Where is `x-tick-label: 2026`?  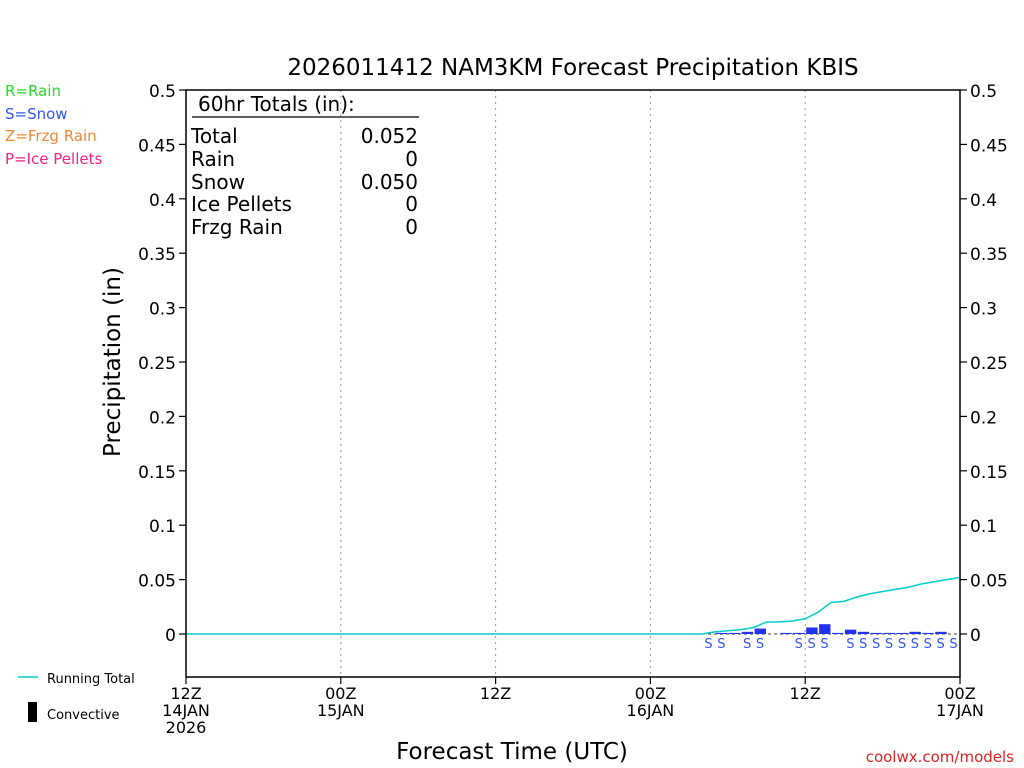
x-tick-label: 2026 is located at coordinates (186, 727).